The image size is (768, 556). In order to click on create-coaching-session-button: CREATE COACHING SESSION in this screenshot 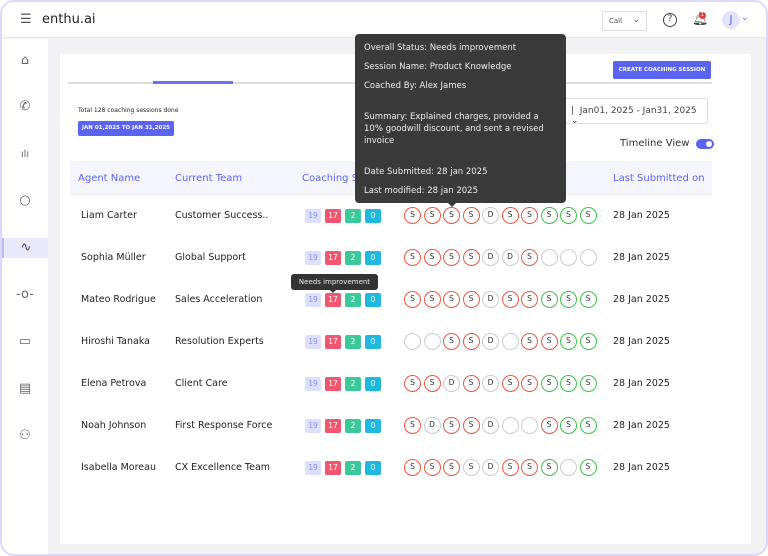, I will do `click(662, 70)`.